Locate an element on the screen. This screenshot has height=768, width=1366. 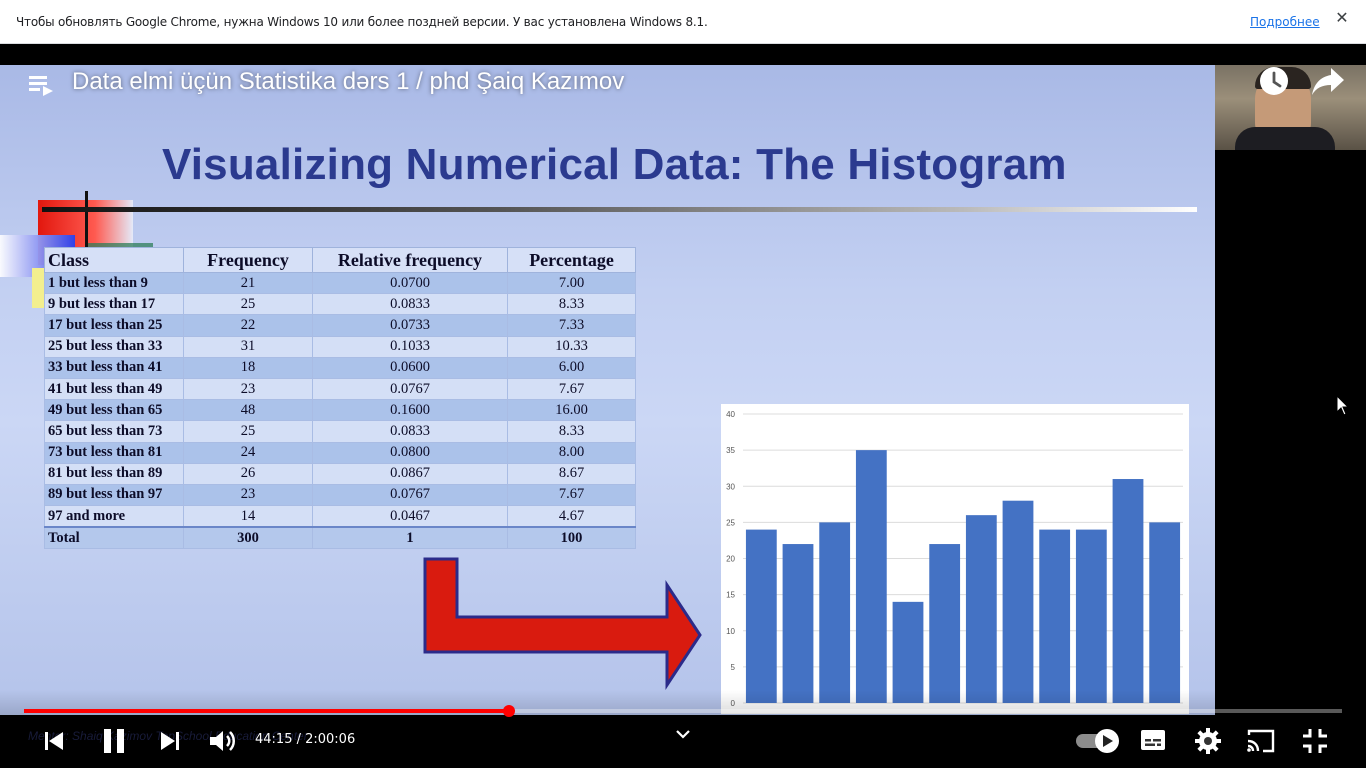
chevron-down-icon is located at coordinates (683, 735).